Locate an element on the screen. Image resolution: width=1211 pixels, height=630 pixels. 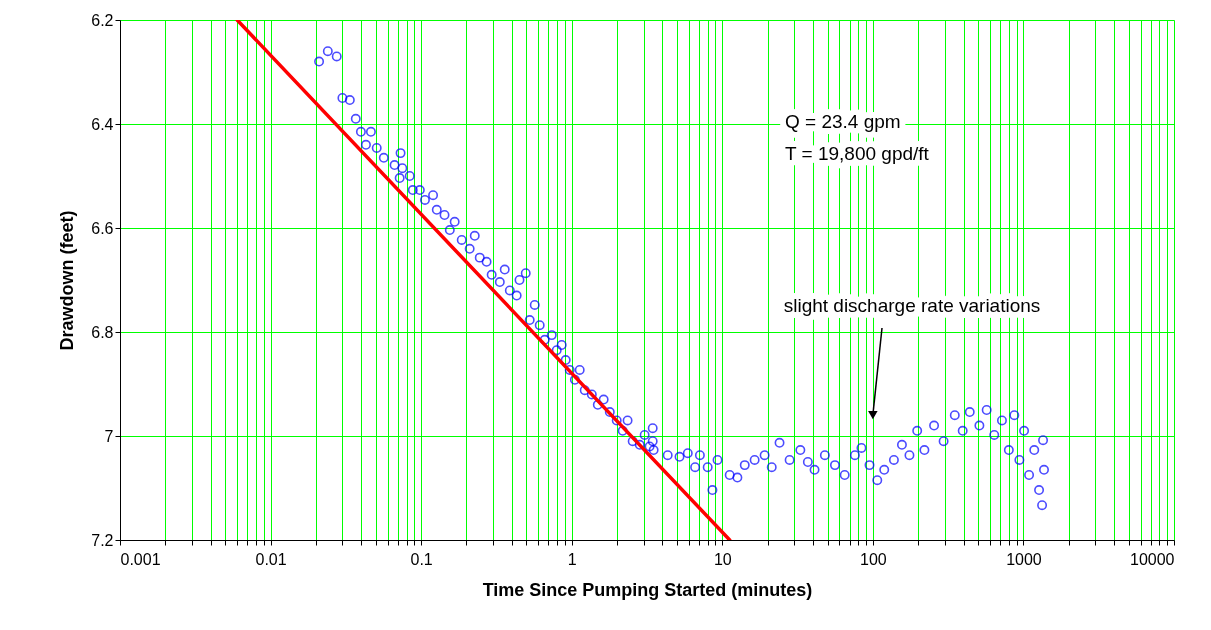
y-tick-label: 7 is located at coordinates (109, 436).